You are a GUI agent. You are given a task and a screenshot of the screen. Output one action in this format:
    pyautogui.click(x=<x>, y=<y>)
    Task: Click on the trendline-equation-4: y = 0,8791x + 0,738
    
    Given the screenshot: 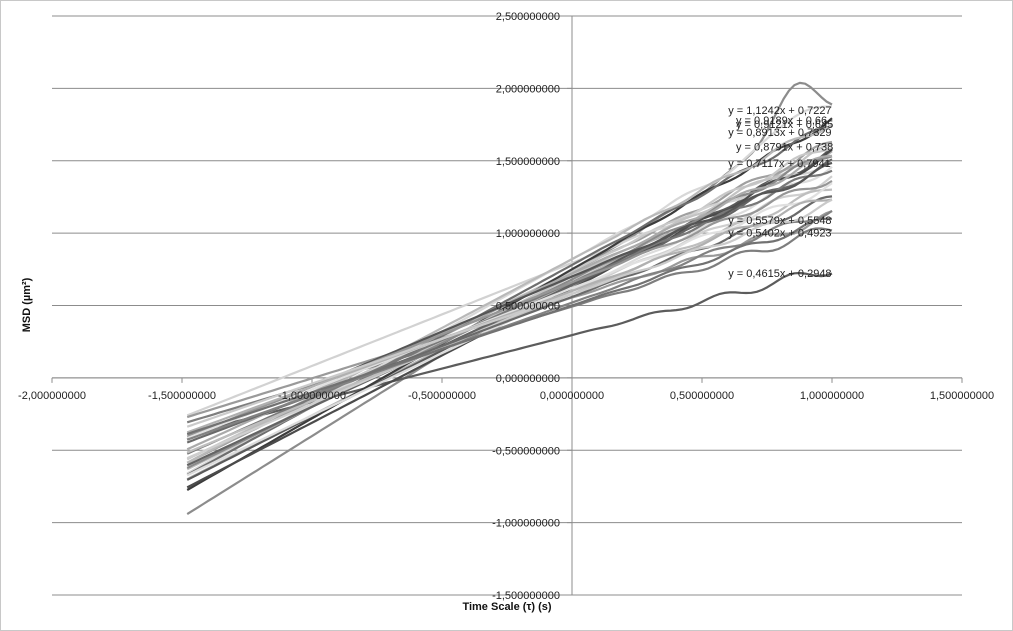 What is the action you would take?
    pyautogui.click(x=784, y=147)
    